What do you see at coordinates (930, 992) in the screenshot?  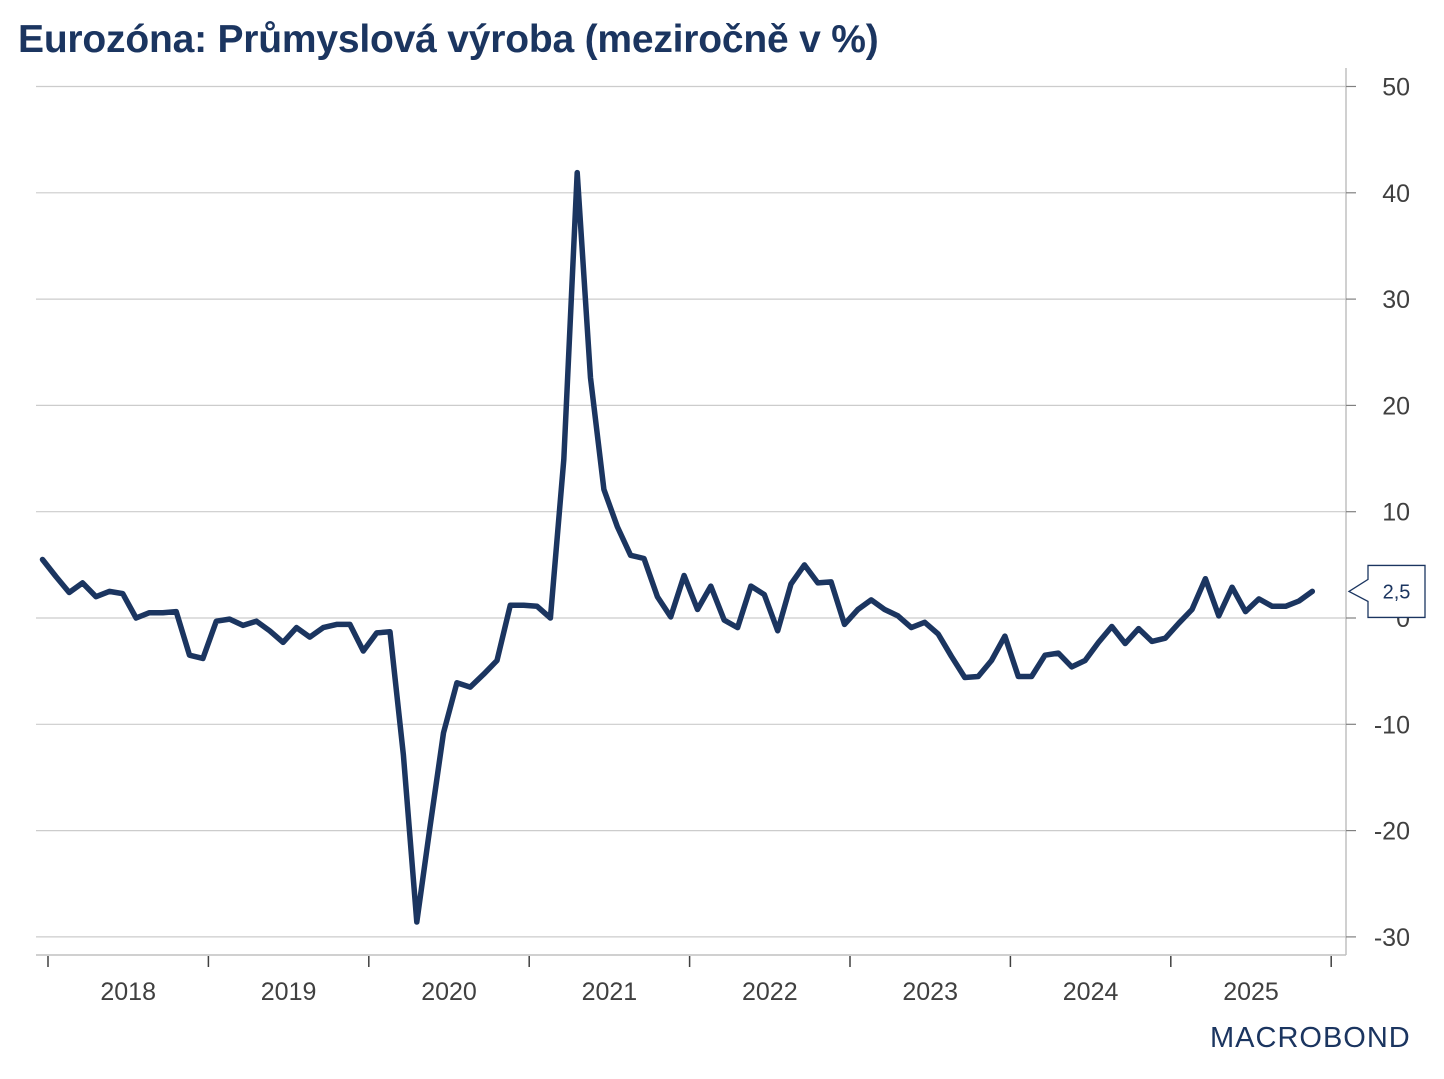 I see `x-tick-label: 2023` at bounding box center [930, 992].